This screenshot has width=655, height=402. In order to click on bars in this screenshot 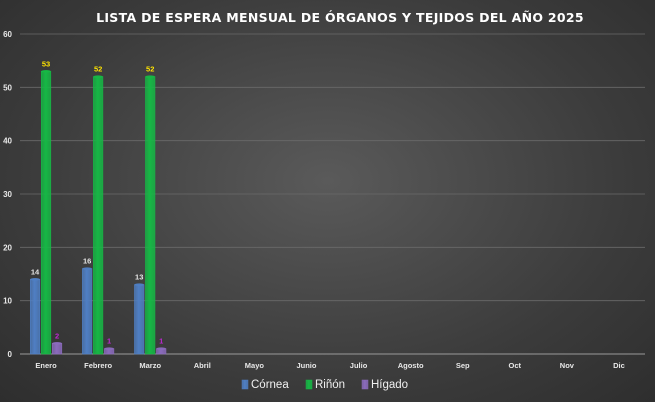, I will do `click(98, 212)`.